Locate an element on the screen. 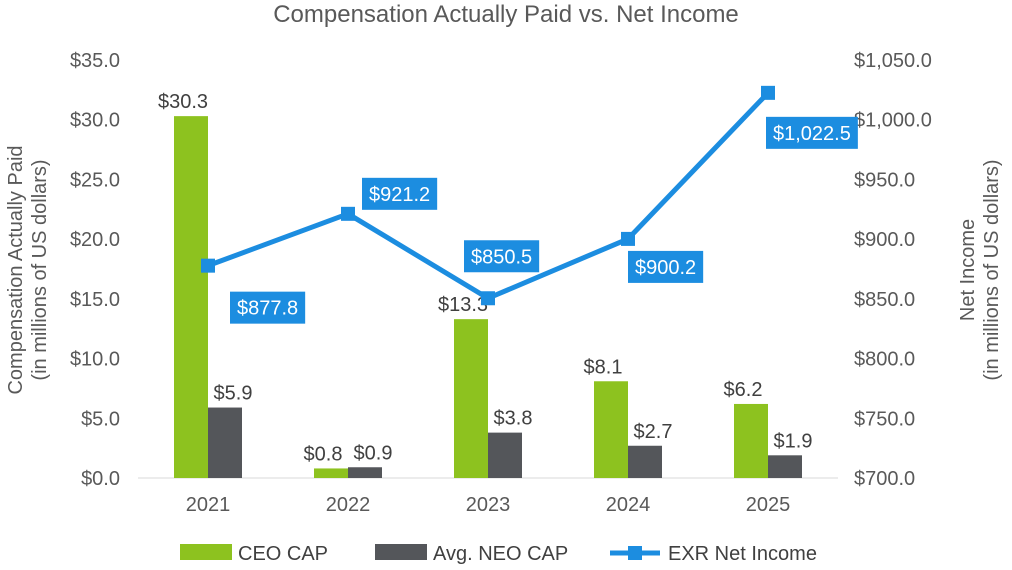 The image size is (1012, 570). left-axis-title-line1: Compensation Actually Paid is located at coordinates (16, 269).